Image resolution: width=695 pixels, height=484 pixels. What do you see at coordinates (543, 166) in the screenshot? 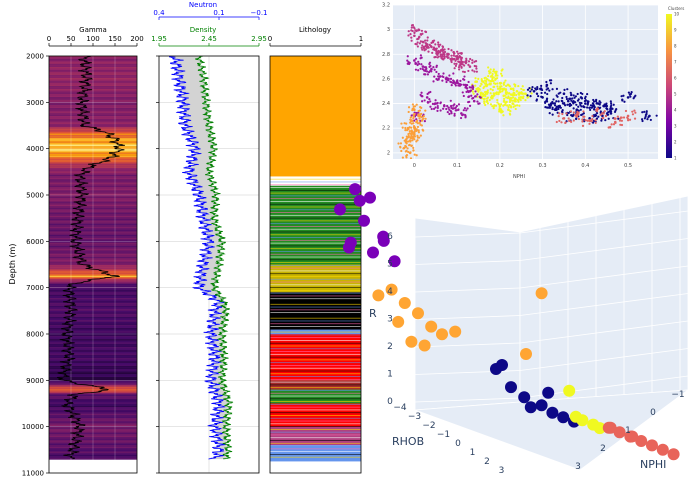
I see `crossplot-2d-xtick: 0.3` at bounding box center [543, 166].